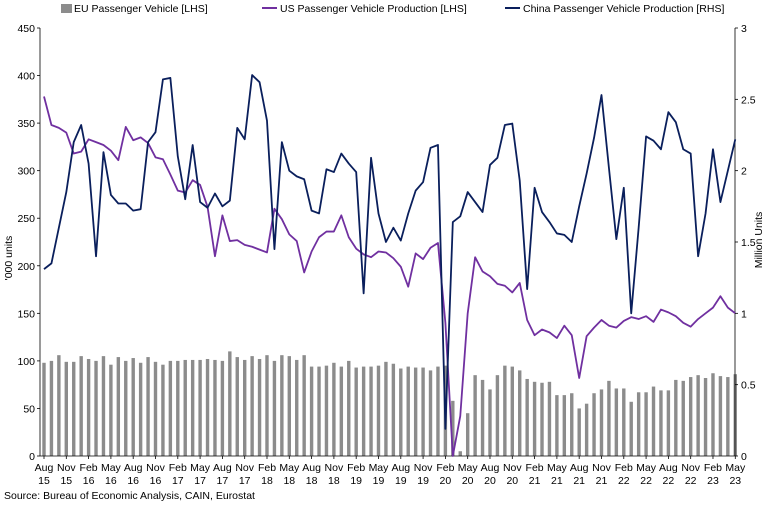 The width and height of the screenshot is (770, 508). What do you see at coordinates (748, 243) in the screenshot?
I see `y-right-tick-label: 1.5` at bounding box center [748, 243].